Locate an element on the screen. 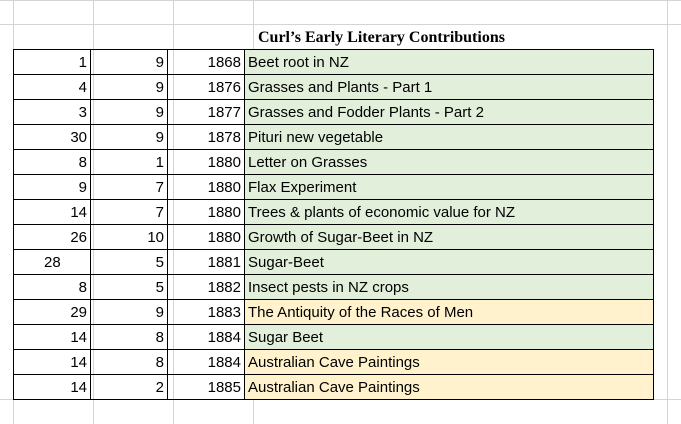 The height and width of the screenshot is (424, 681). day-cell: 9 is located at coordinates (52, 187).